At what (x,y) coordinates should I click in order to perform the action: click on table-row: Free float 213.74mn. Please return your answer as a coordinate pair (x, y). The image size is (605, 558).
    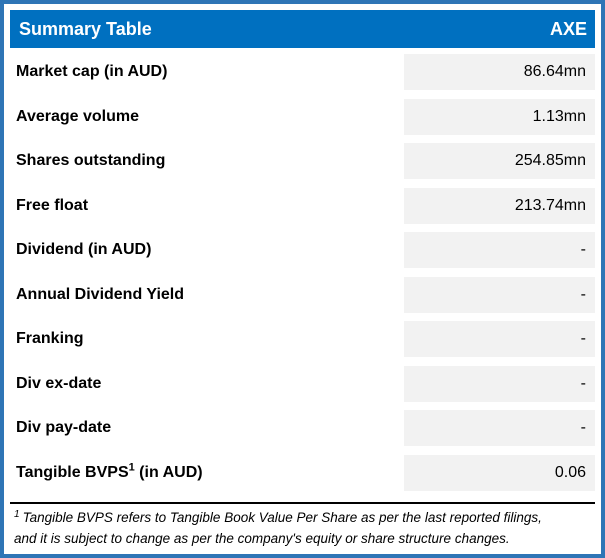
    Looking at the image, I should click on (302, 206).